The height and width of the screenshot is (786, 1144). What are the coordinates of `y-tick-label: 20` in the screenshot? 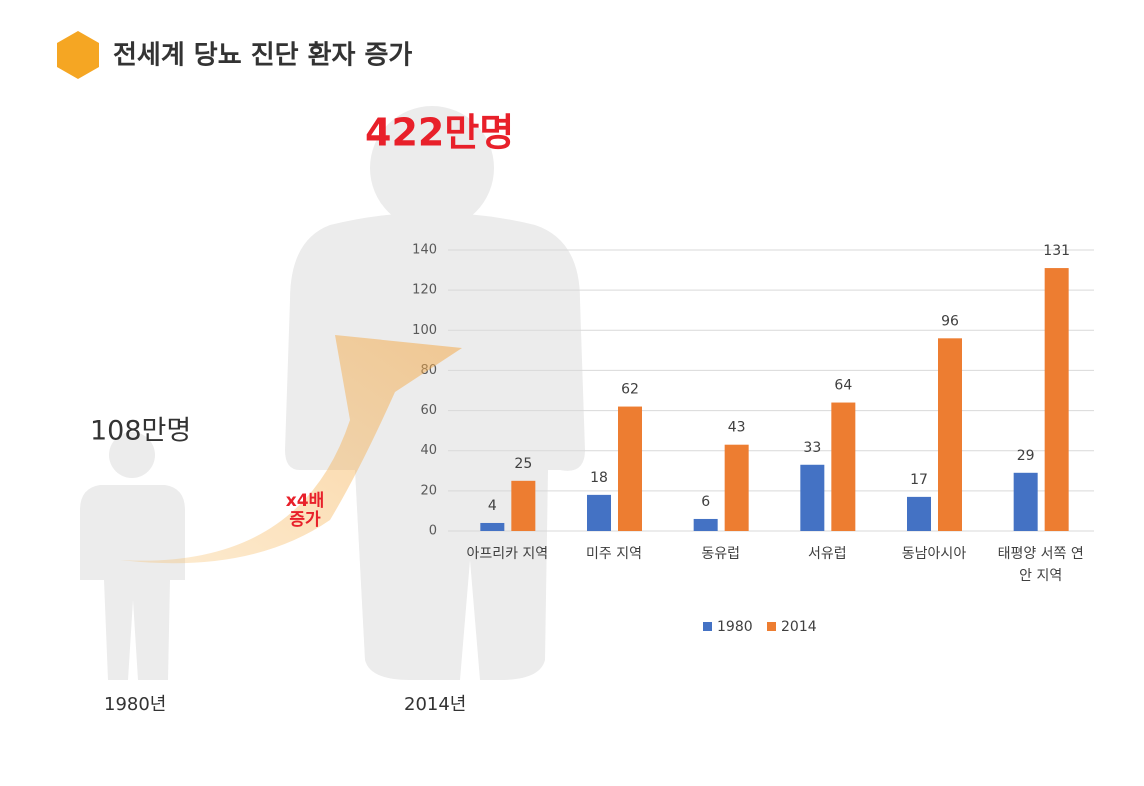 It's located at (428, 490).